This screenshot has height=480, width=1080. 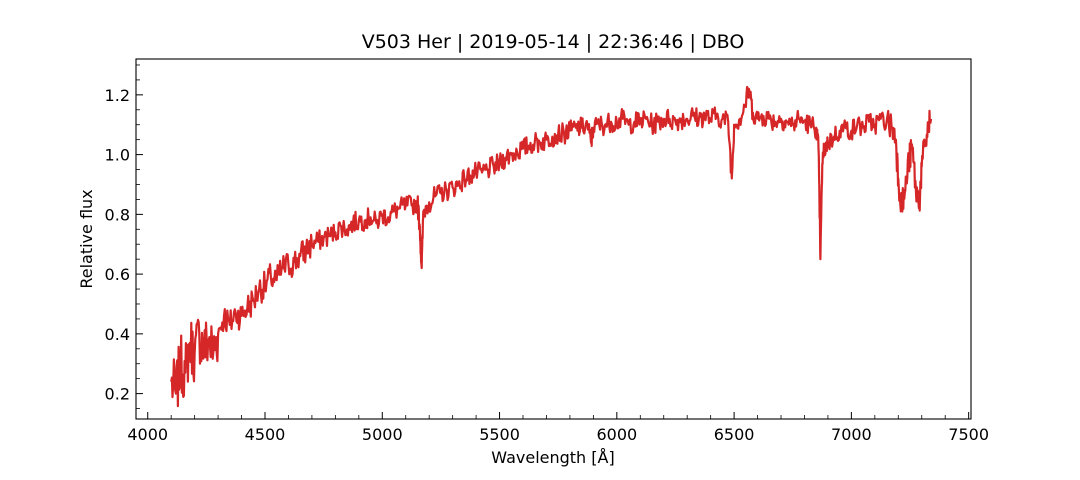 I want to click on y-axis-label: Relative flux, so click(x=86, y=238).